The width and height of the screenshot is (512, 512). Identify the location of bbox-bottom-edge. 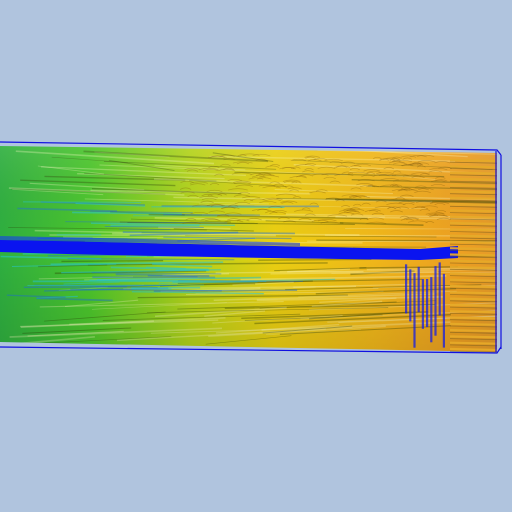
(251, 350).